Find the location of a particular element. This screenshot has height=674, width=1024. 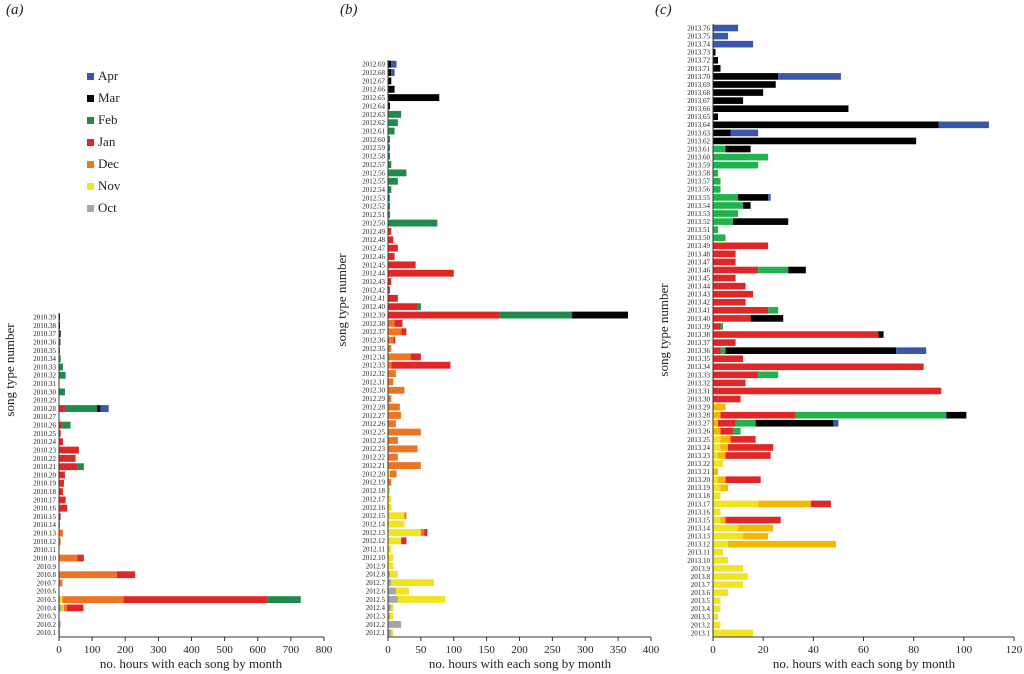

x-tick-label: 300 is located at coordinates (585, 650).